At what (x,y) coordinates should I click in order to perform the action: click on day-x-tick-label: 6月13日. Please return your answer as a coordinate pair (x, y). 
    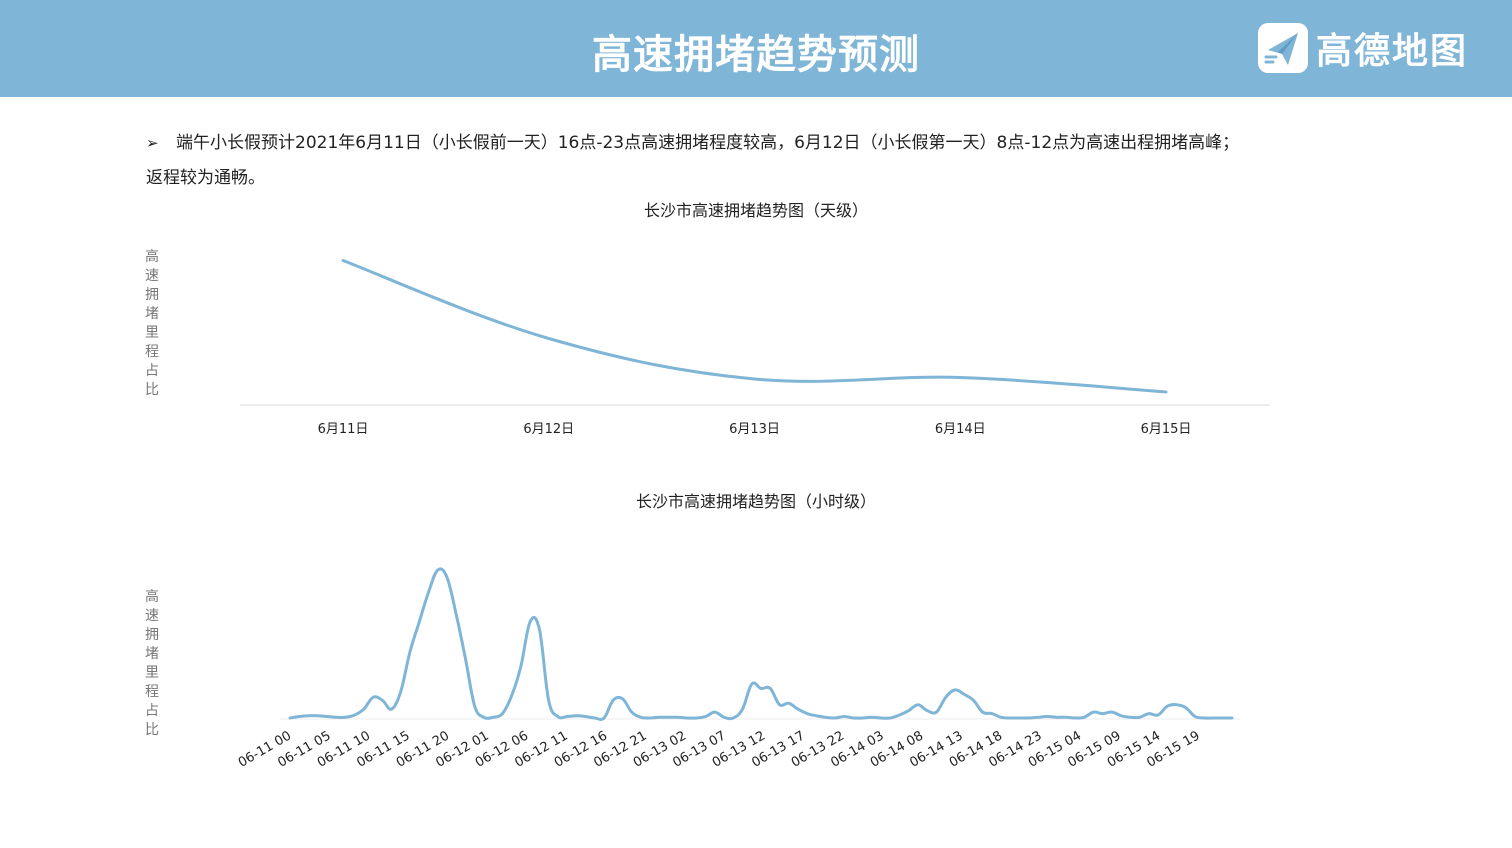
    Looking at the image, I should click on (754, 429).